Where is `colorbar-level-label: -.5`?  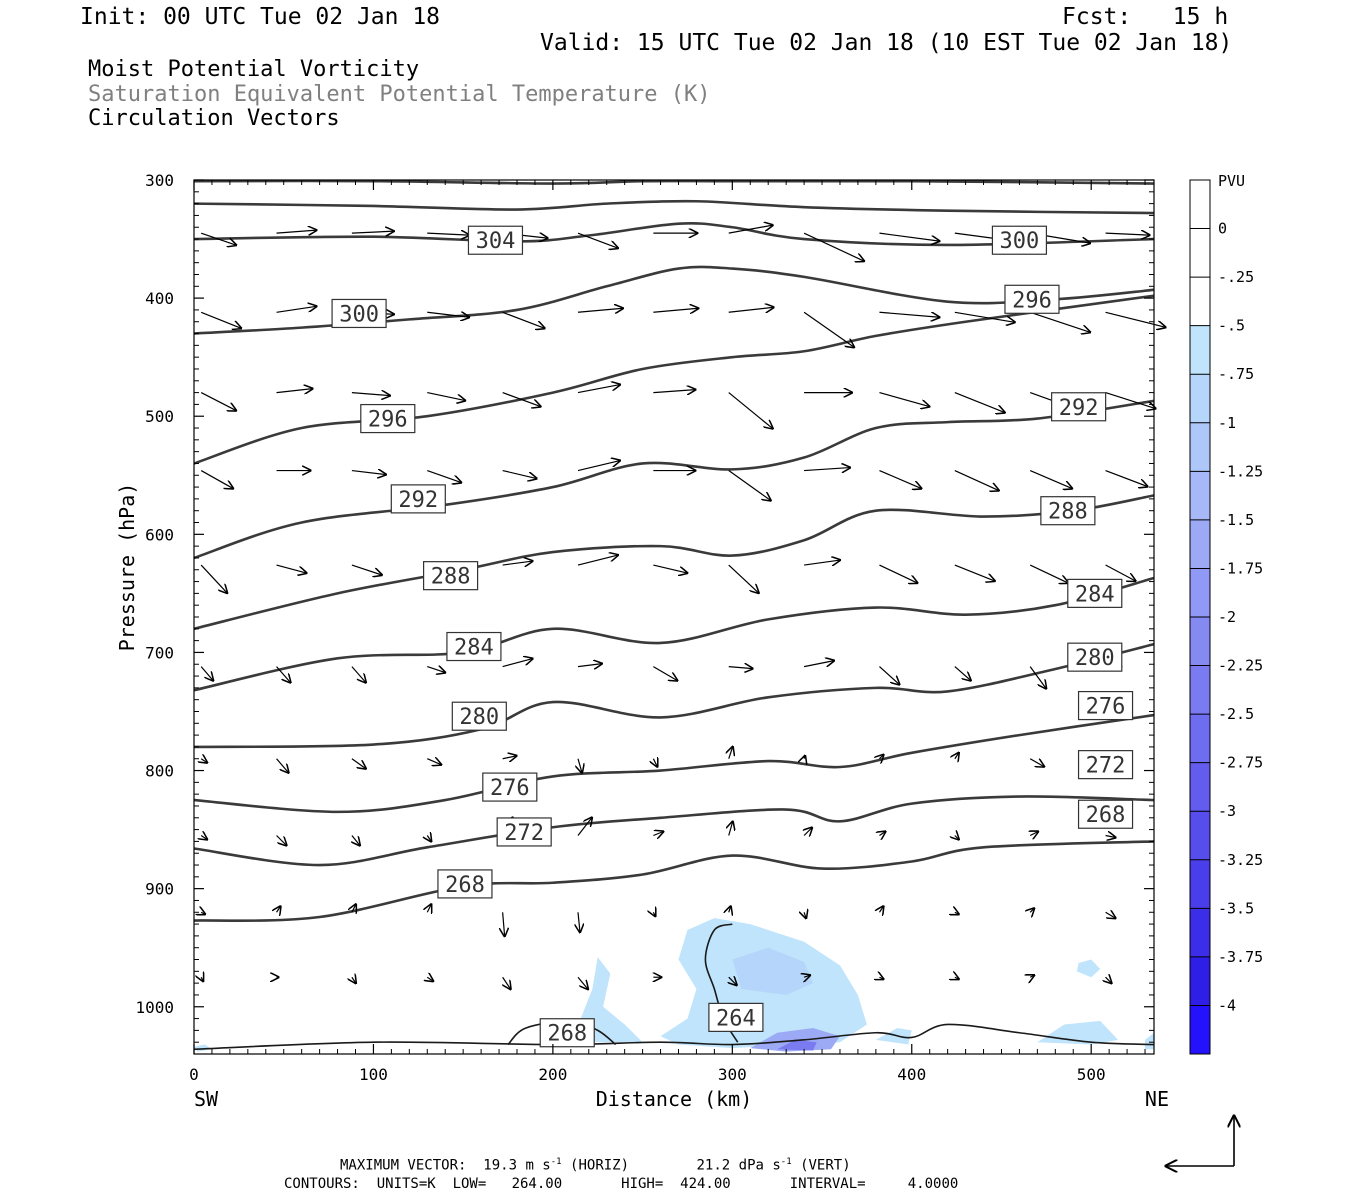
colorbar-level-label: -.5 is located at coordinates (1231, 326).